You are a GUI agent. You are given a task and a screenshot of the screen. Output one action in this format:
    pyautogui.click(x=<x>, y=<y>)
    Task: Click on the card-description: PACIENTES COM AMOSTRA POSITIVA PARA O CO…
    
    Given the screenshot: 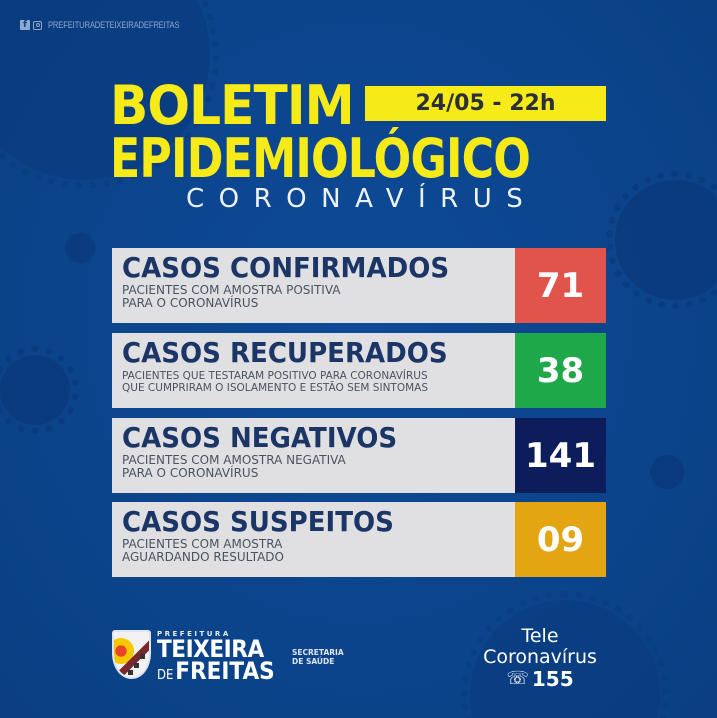 What is the action you would take?
    pyautogui.click(x=231, y=297)
    